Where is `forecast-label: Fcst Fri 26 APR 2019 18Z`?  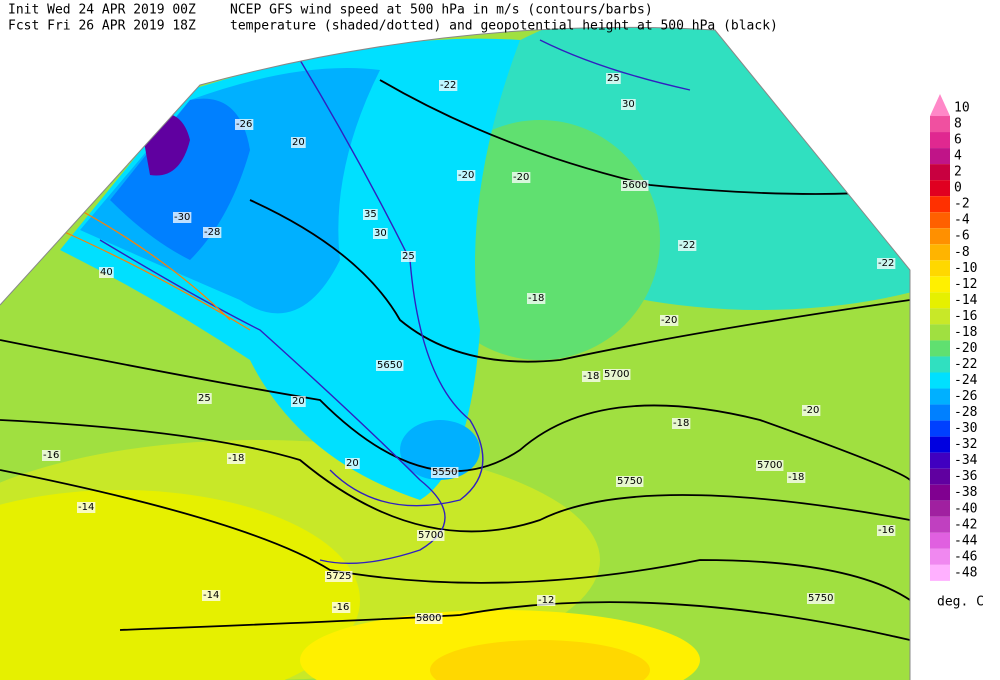 forecast-label: Fcst Fri 26 APR 2019 18Z is located at coordinates (102, 26).